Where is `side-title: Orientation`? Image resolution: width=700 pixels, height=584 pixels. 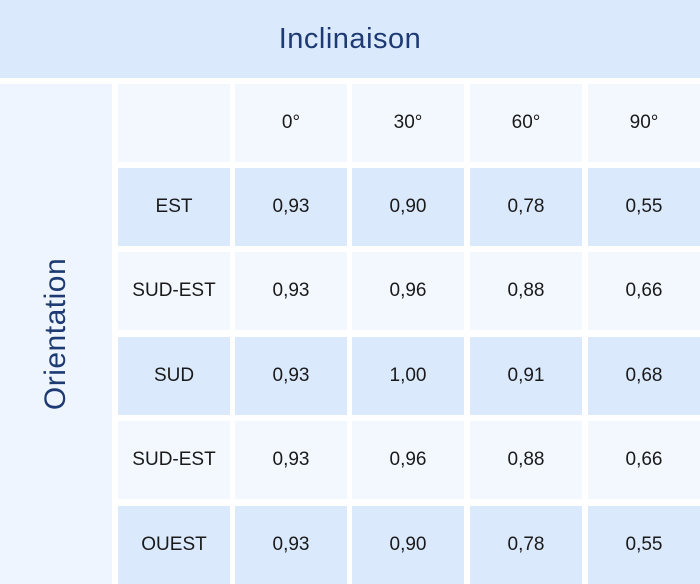
side-title: Orientation is located at coordinates (55, 334).